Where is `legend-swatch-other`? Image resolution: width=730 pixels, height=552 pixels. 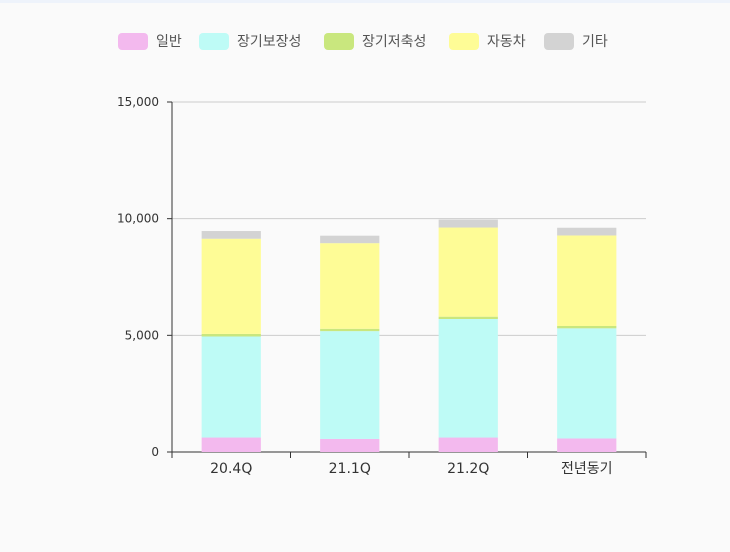
legend-swatch-other is located at coordinates (559, 41).